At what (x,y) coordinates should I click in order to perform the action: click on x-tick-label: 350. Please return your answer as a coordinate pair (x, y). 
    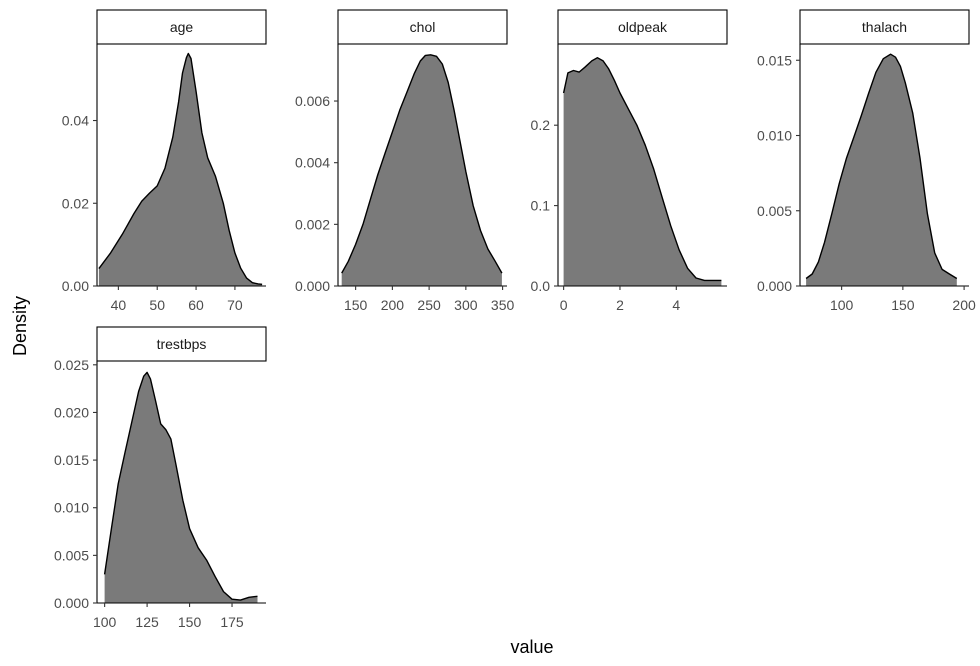
    Looking at the image, I should click on (503, 305).